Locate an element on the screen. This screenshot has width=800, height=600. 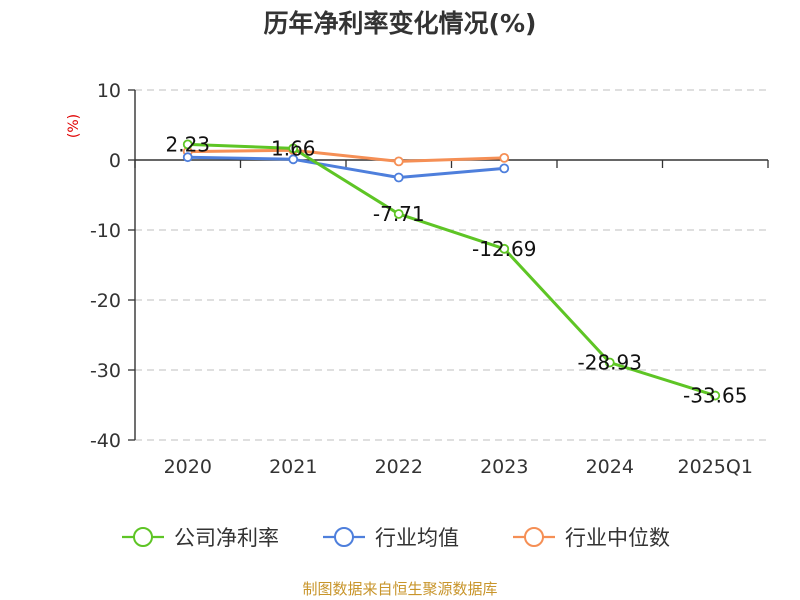
data-label: -28.93 is located at coordinates (610, 363).